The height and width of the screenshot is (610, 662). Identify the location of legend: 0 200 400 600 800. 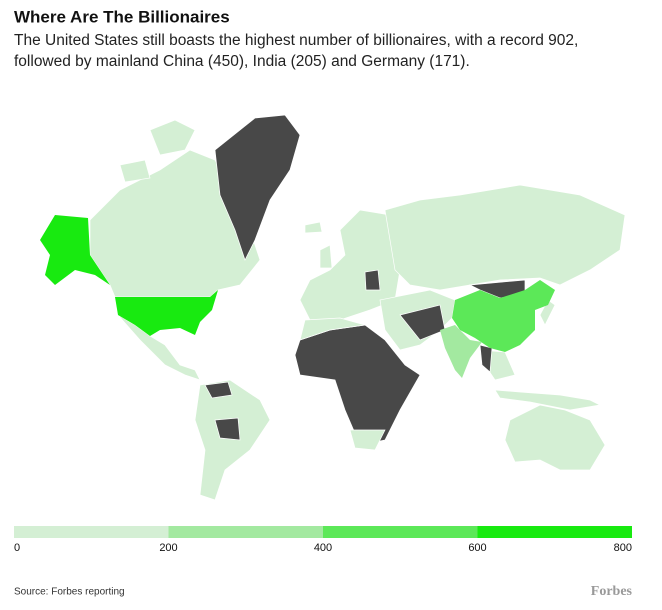
(323, 540).